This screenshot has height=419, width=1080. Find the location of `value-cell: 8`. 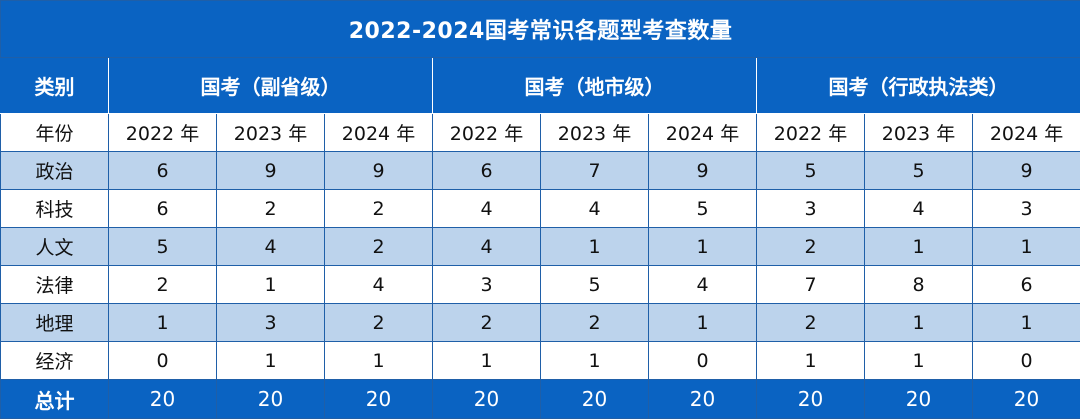

value-cell: 8 is located at coordinates (919, 285).